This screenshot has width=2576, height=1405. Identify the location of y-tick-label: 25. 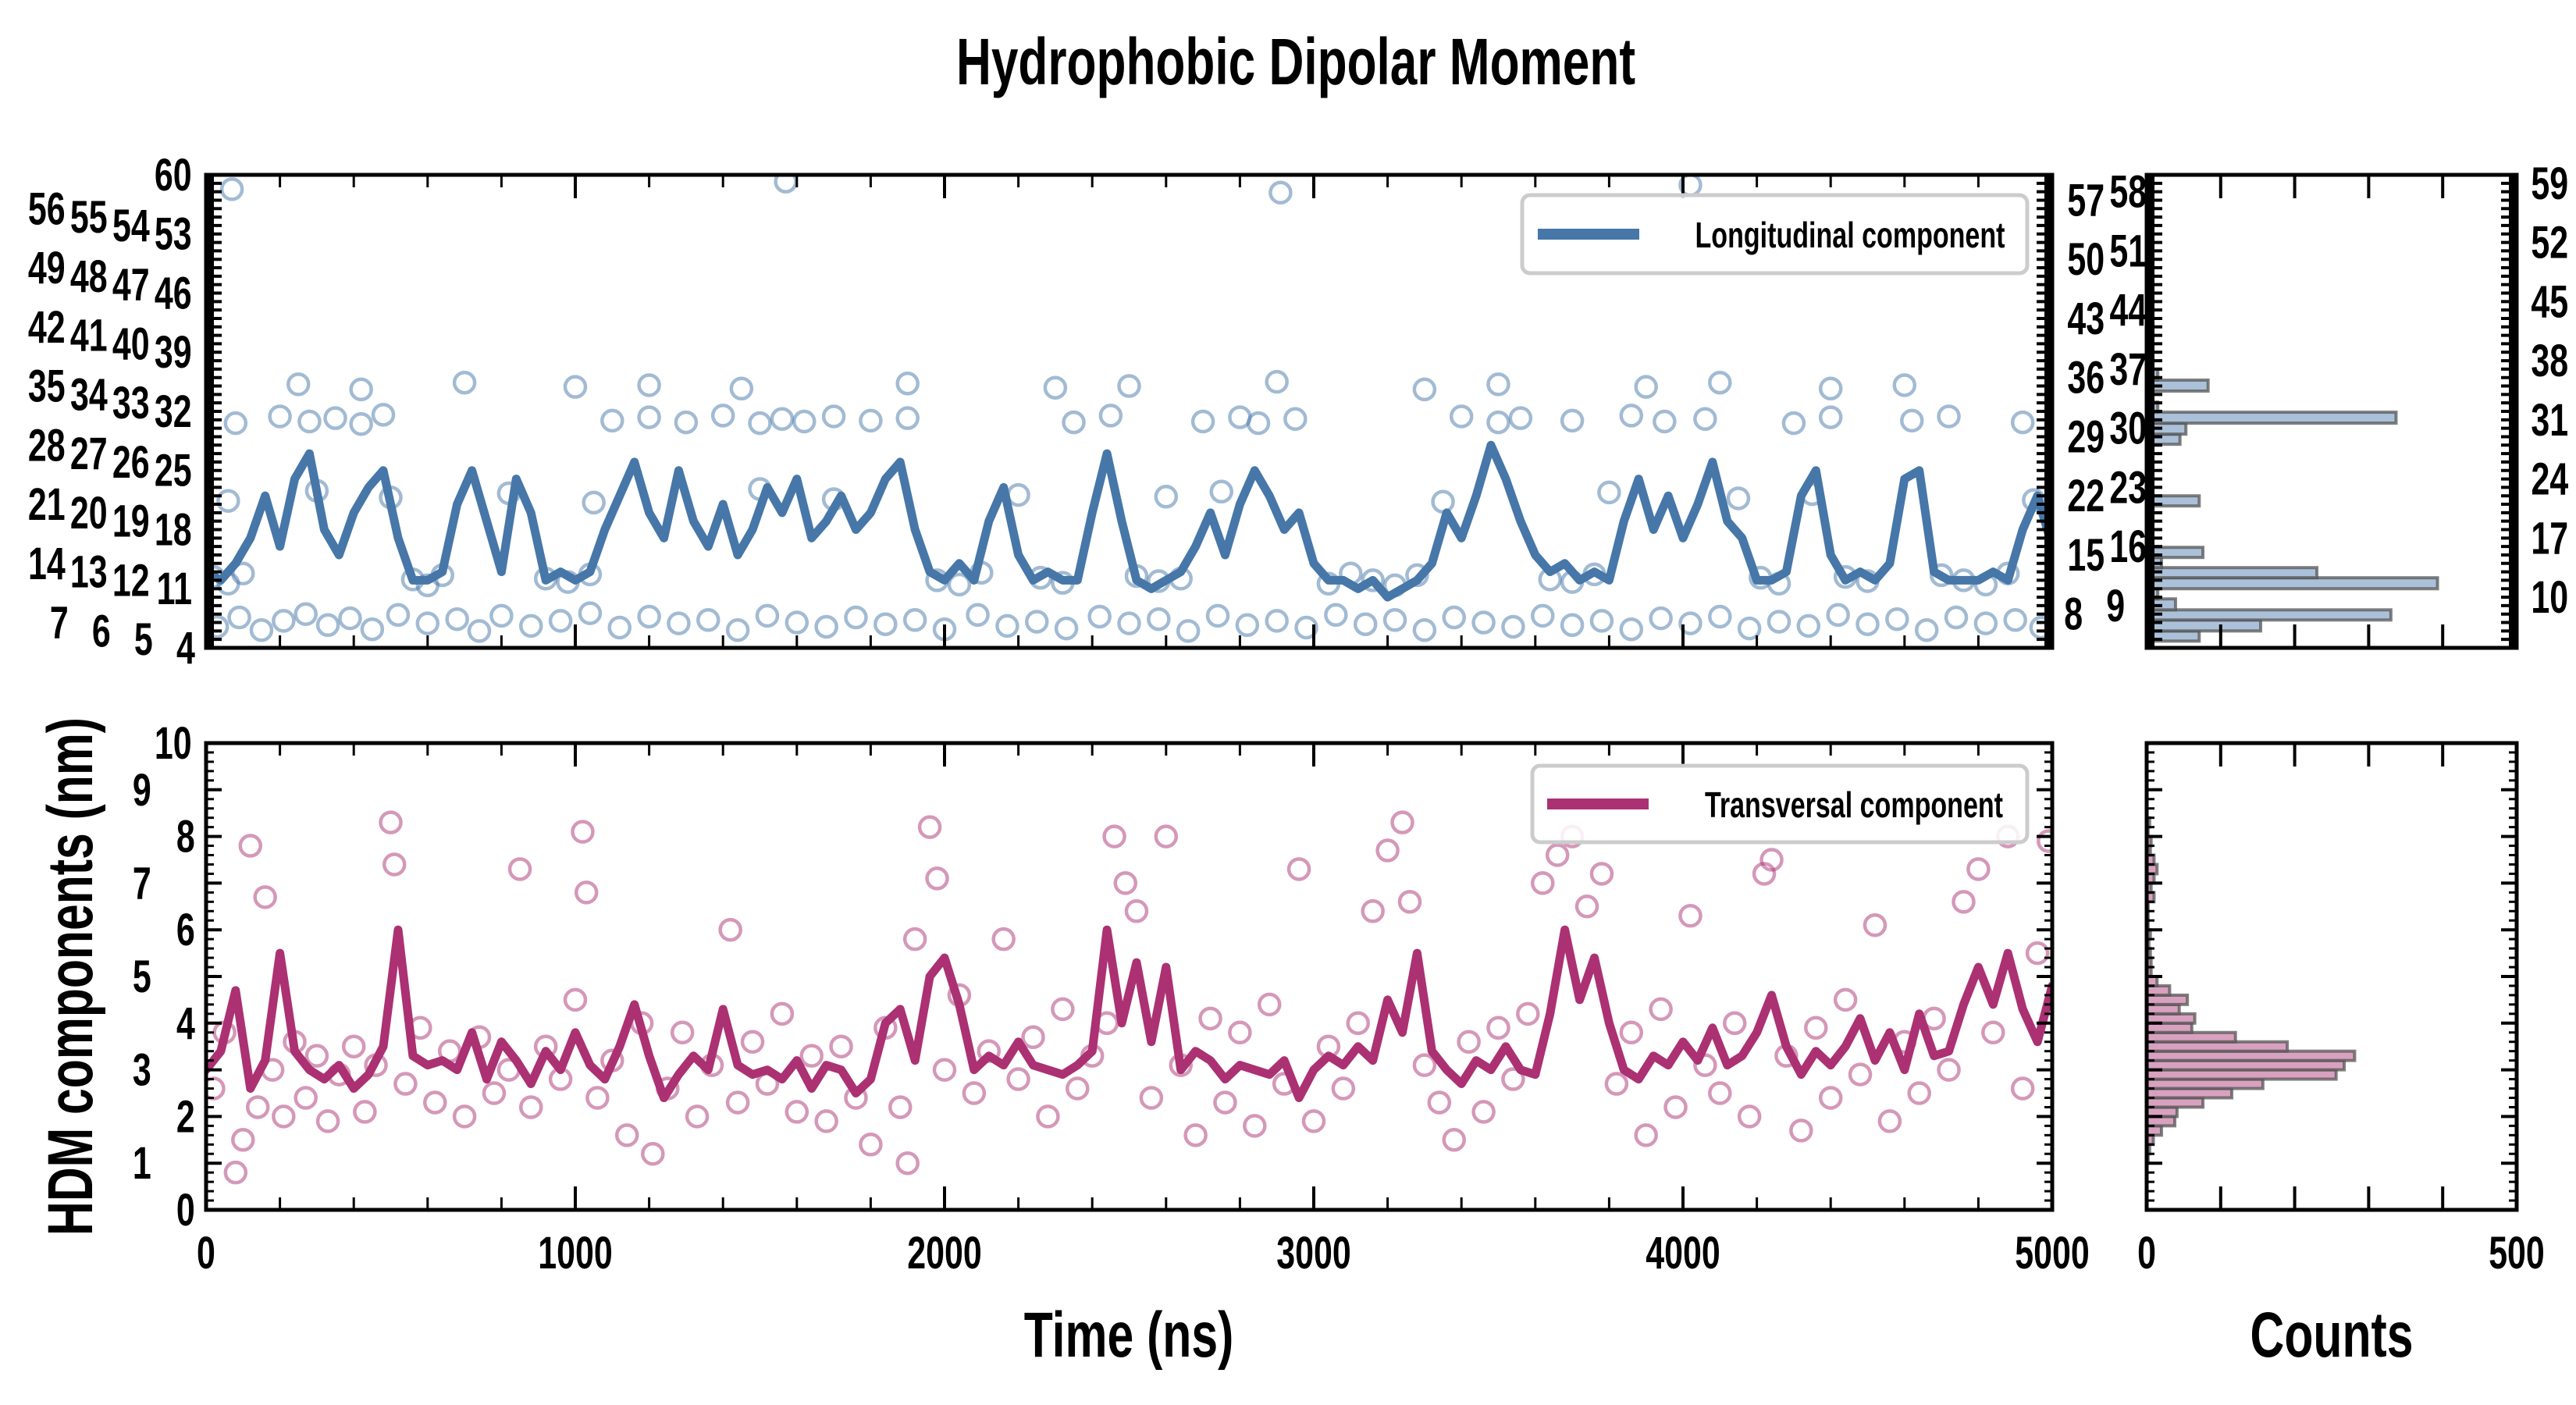
(173, 471).